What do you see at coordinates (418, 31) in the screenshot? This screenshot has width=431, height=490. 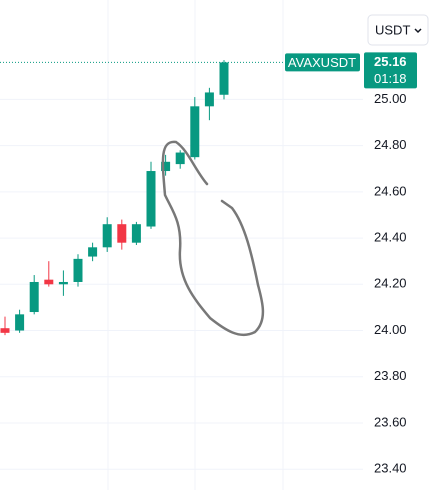 I see `chevron` at bounding box center [418, 31].